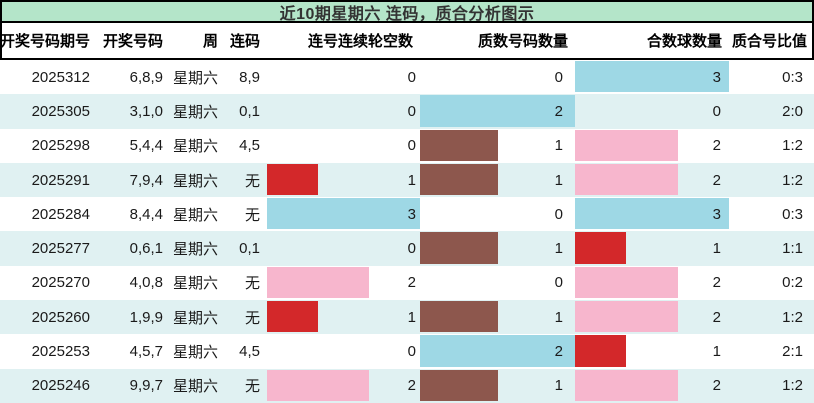 The height and width of the screenshot is (403, 814). I want to click on cell-composite: 0, so click(652, 111).